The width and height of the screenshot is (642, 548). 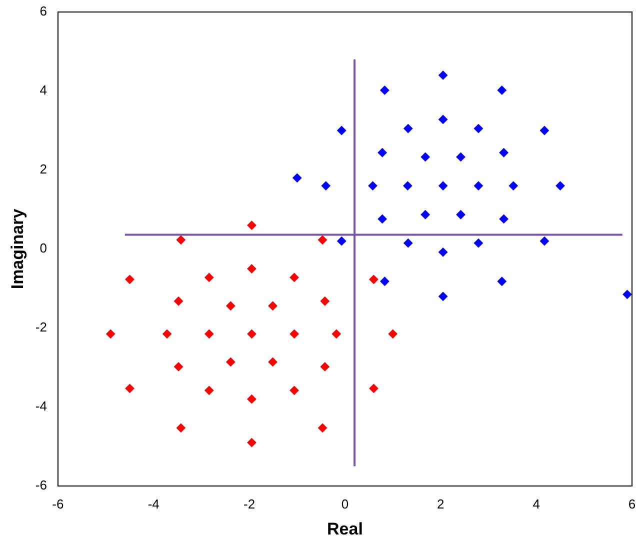 What do you see at coordinates (250, 504) in the screenshot?
I see `x-tick-label: -2` at bounding box center [250, 504].